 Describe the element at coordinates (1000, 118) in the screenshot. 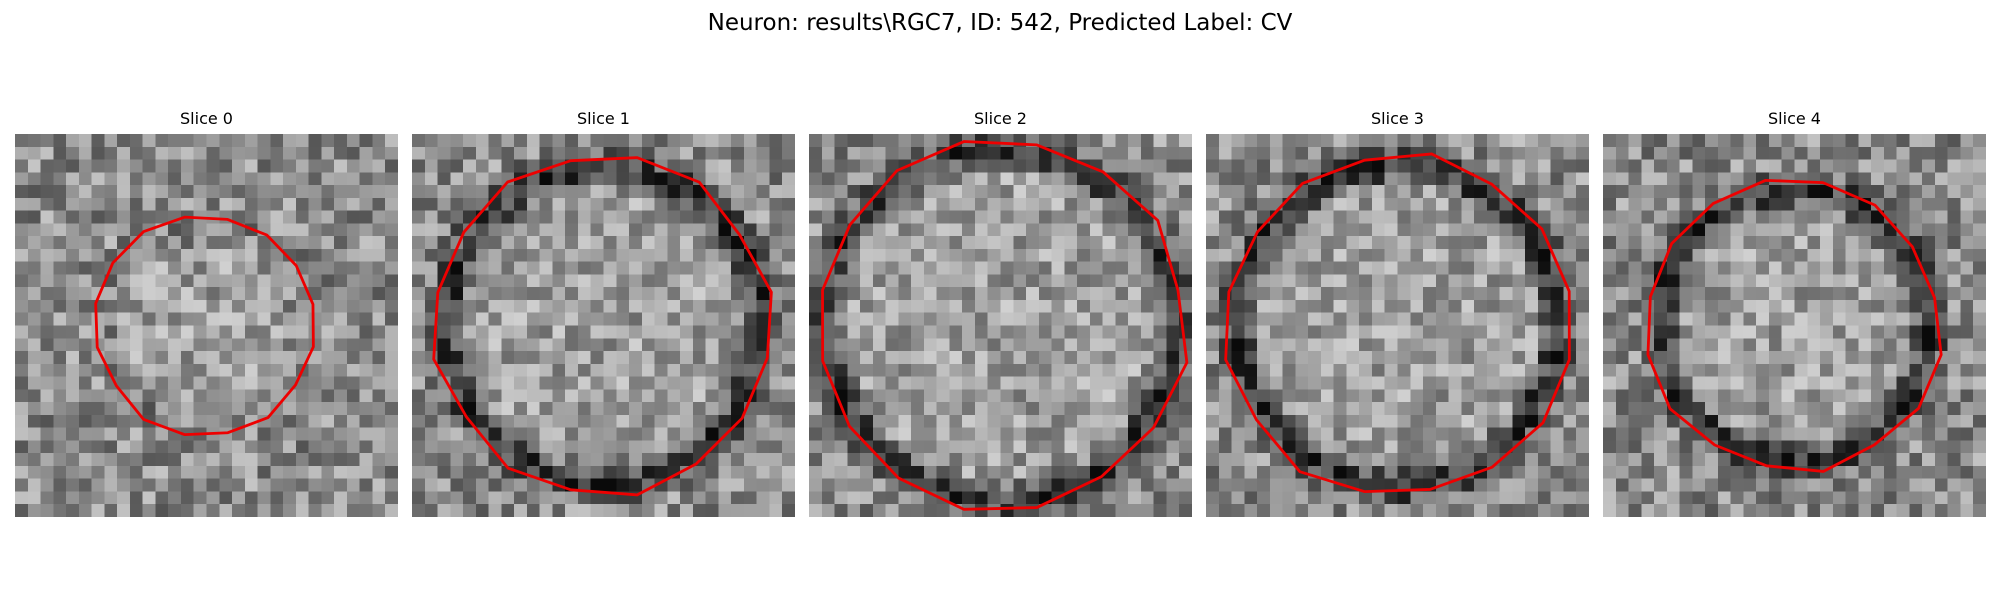

I see `slice-title-2: Slice 2` at that location.